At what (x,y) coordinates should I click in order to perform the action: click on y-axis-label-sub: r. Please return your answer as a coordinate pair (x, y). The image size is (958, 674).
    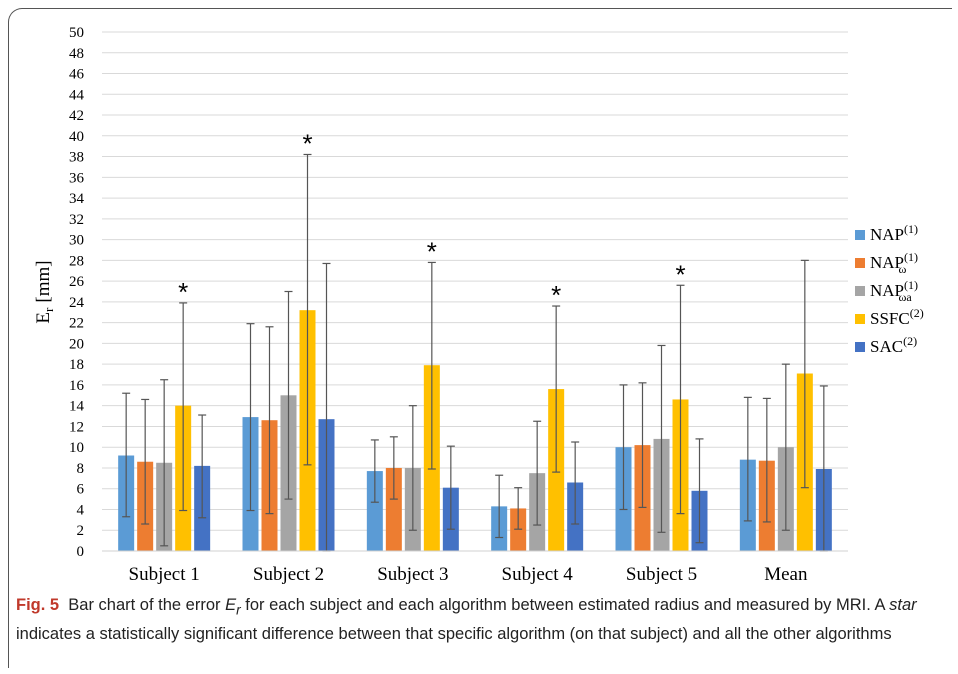
    Looking at the image, I should click on (48, 309).